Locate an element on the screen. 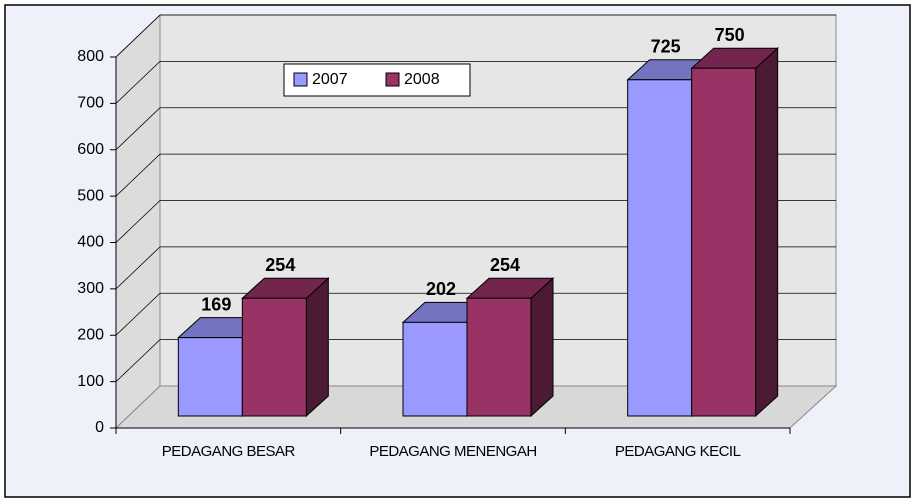 The width and height of the screenshot is (916, 504). x-tick-label: PEDAGANG MENENGAH is located at coordinates (452, 451).